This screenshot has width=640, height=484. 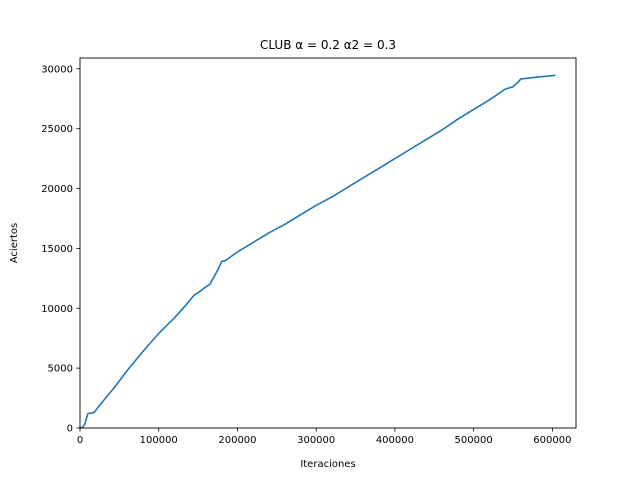 What do you see at coordinates (57, 129) in the screenshot?
I see `y-tick-label: 25000` at bounding box center [57, 129].